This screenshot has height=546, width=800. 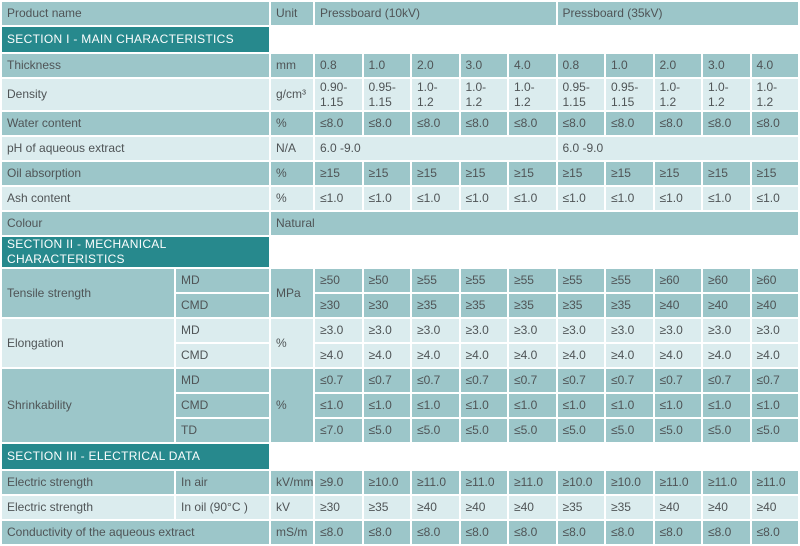 What do you see at coordinates (400, 456) in the screenshot?
I see `section-row: SECTION III - ELECTRICAL DATA` at bounding box center [400, 456].